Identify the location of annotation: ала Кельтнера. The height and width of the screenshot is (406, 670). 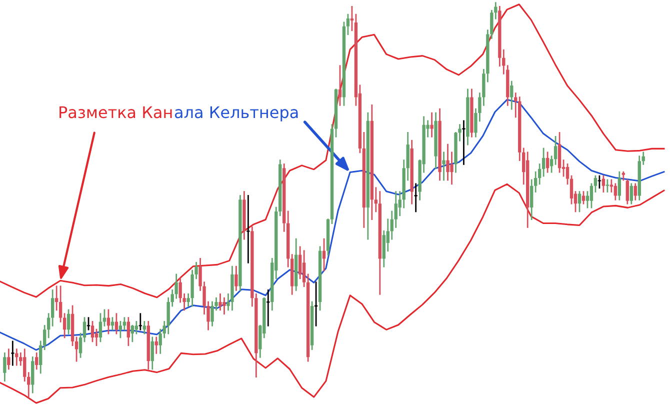
(236, 114).